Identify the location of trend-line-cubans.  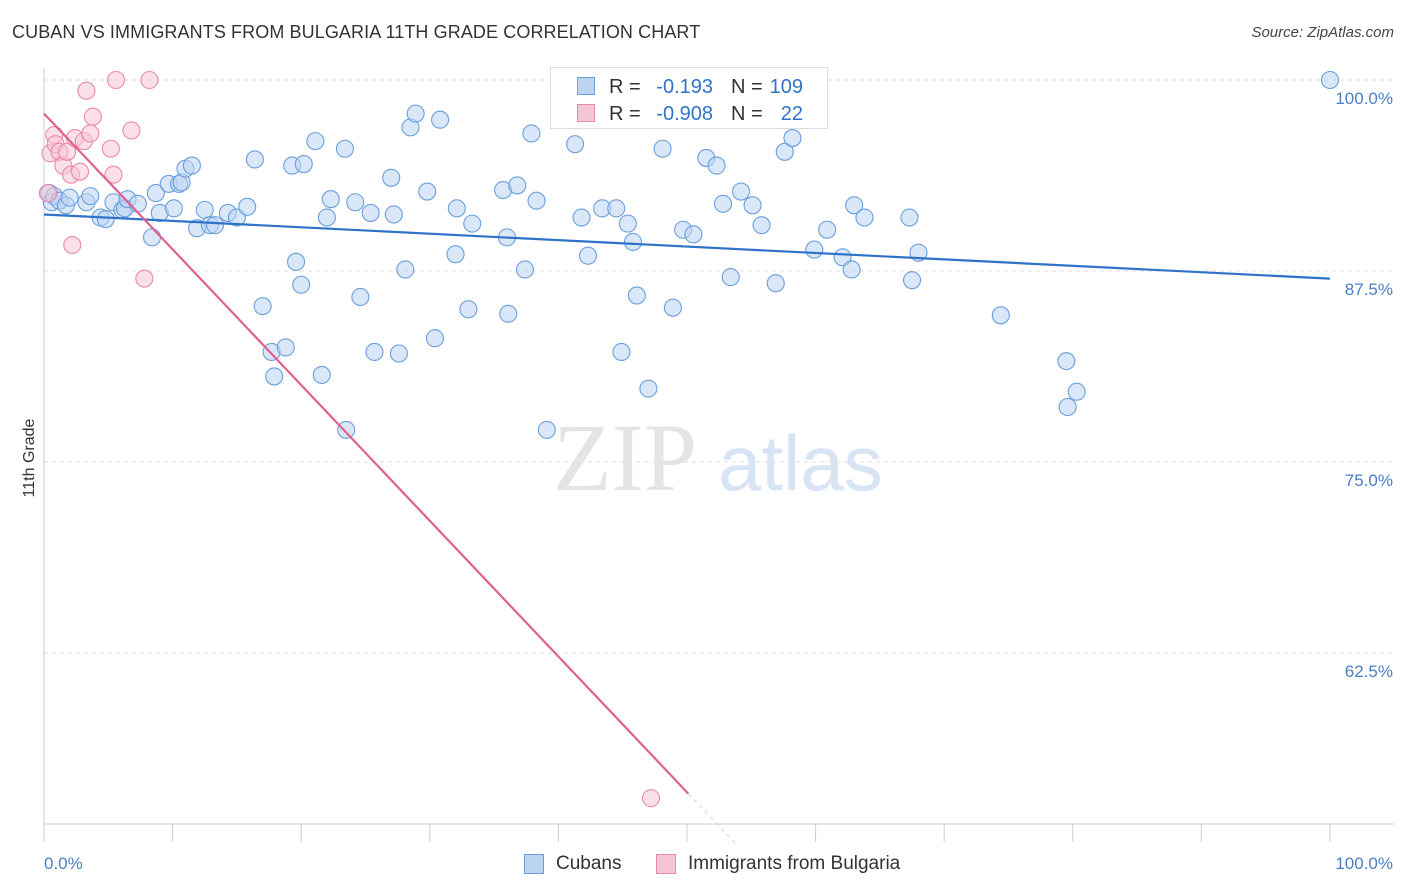
(687, 246).